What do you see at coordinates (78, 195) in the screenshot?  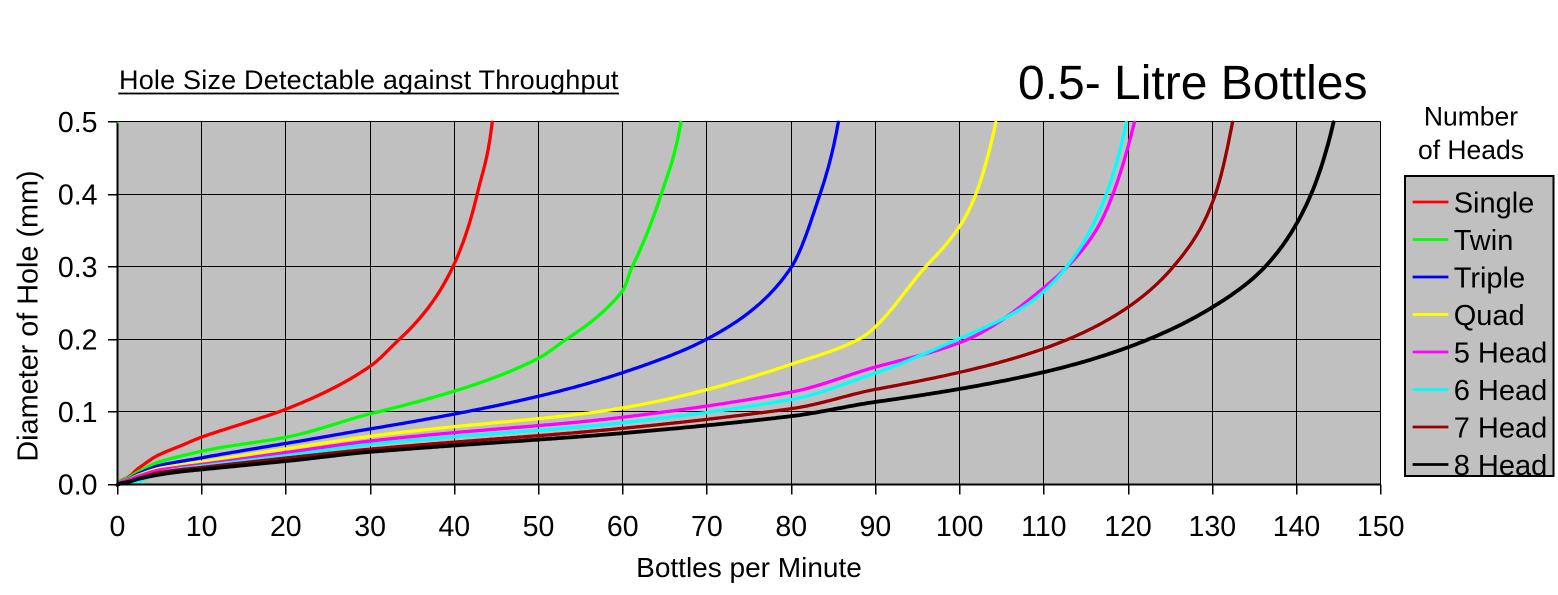 I see `svg-text: 0.4` at bounding box center [78, 195].